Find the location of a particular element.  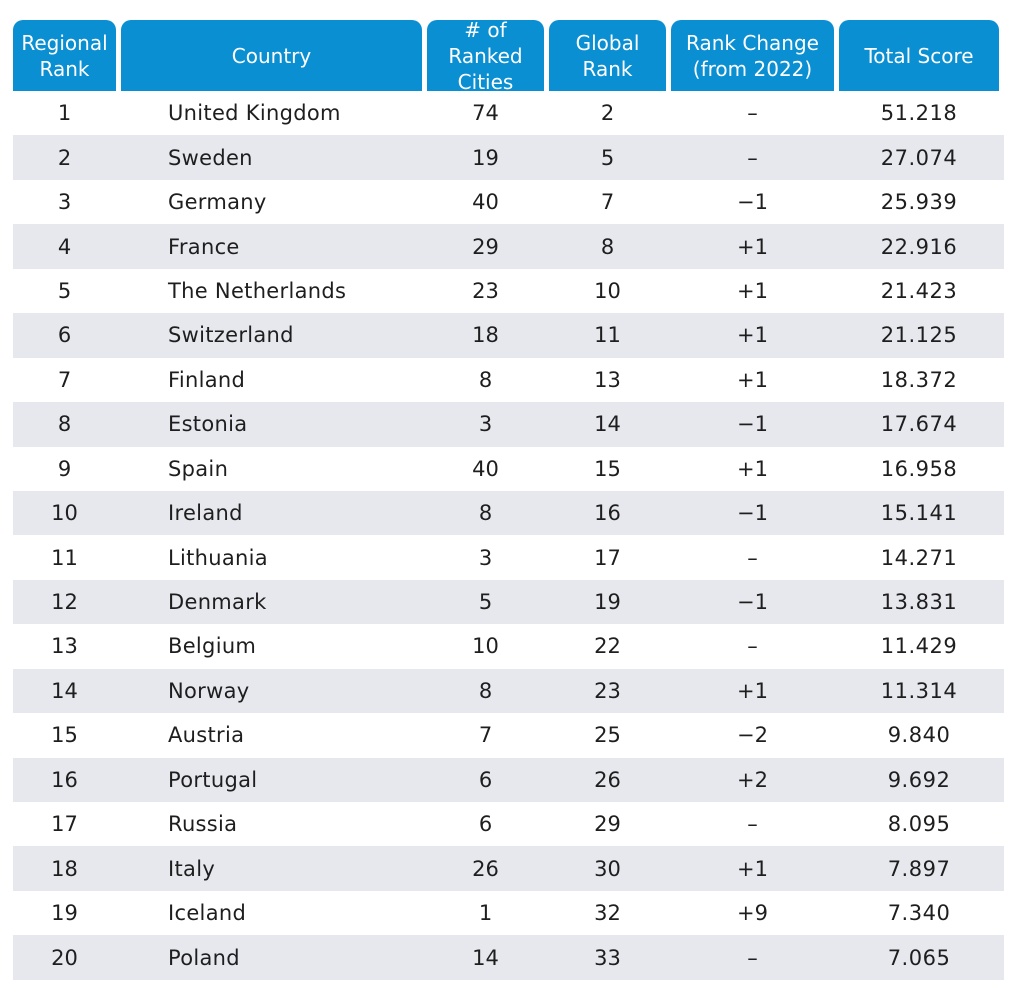

ranked-cities-cell: 26 is located at coordinates (485, 868).